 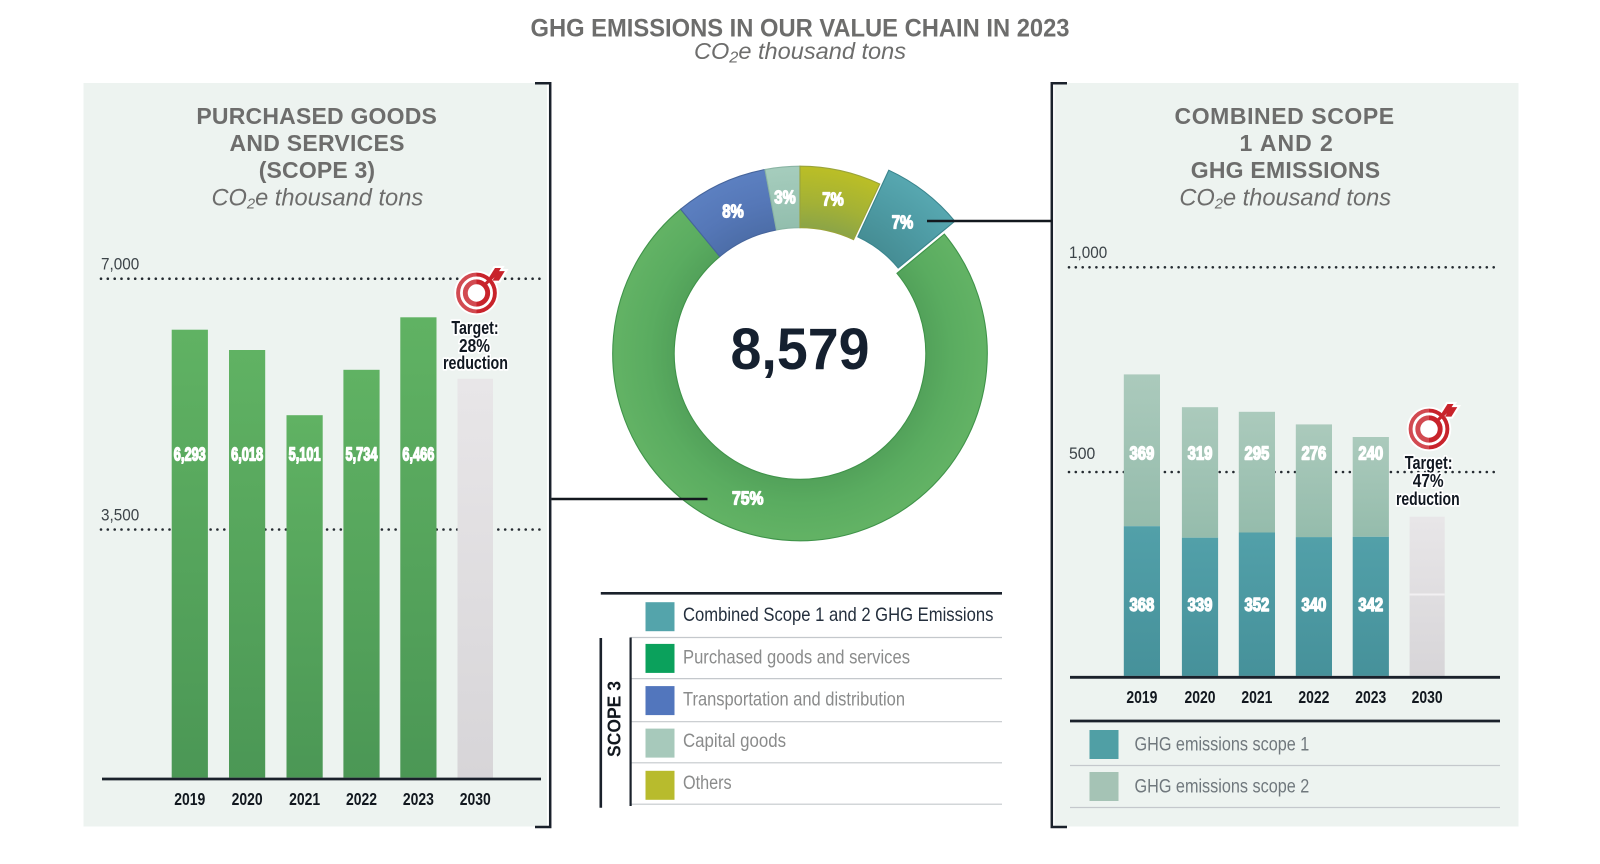 I want to click on svg-text: GHG emissions scope 2, so click(x=1222, y=787).